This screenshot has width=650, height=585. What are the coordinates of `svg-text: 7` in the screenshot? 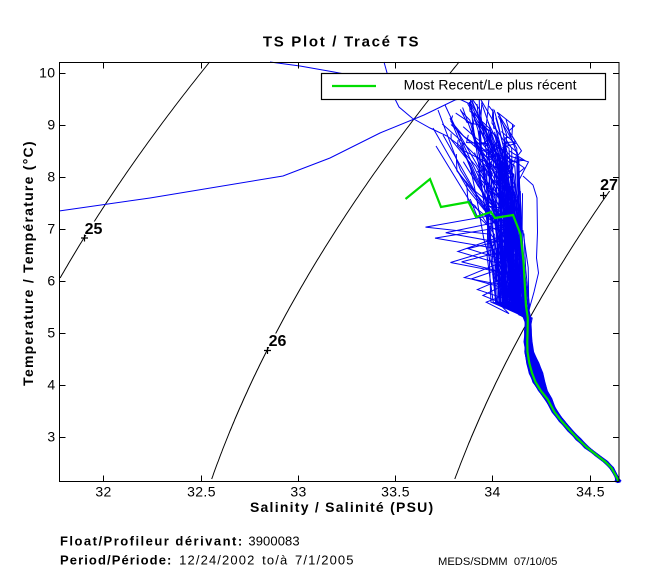 It's located at (51, 229).